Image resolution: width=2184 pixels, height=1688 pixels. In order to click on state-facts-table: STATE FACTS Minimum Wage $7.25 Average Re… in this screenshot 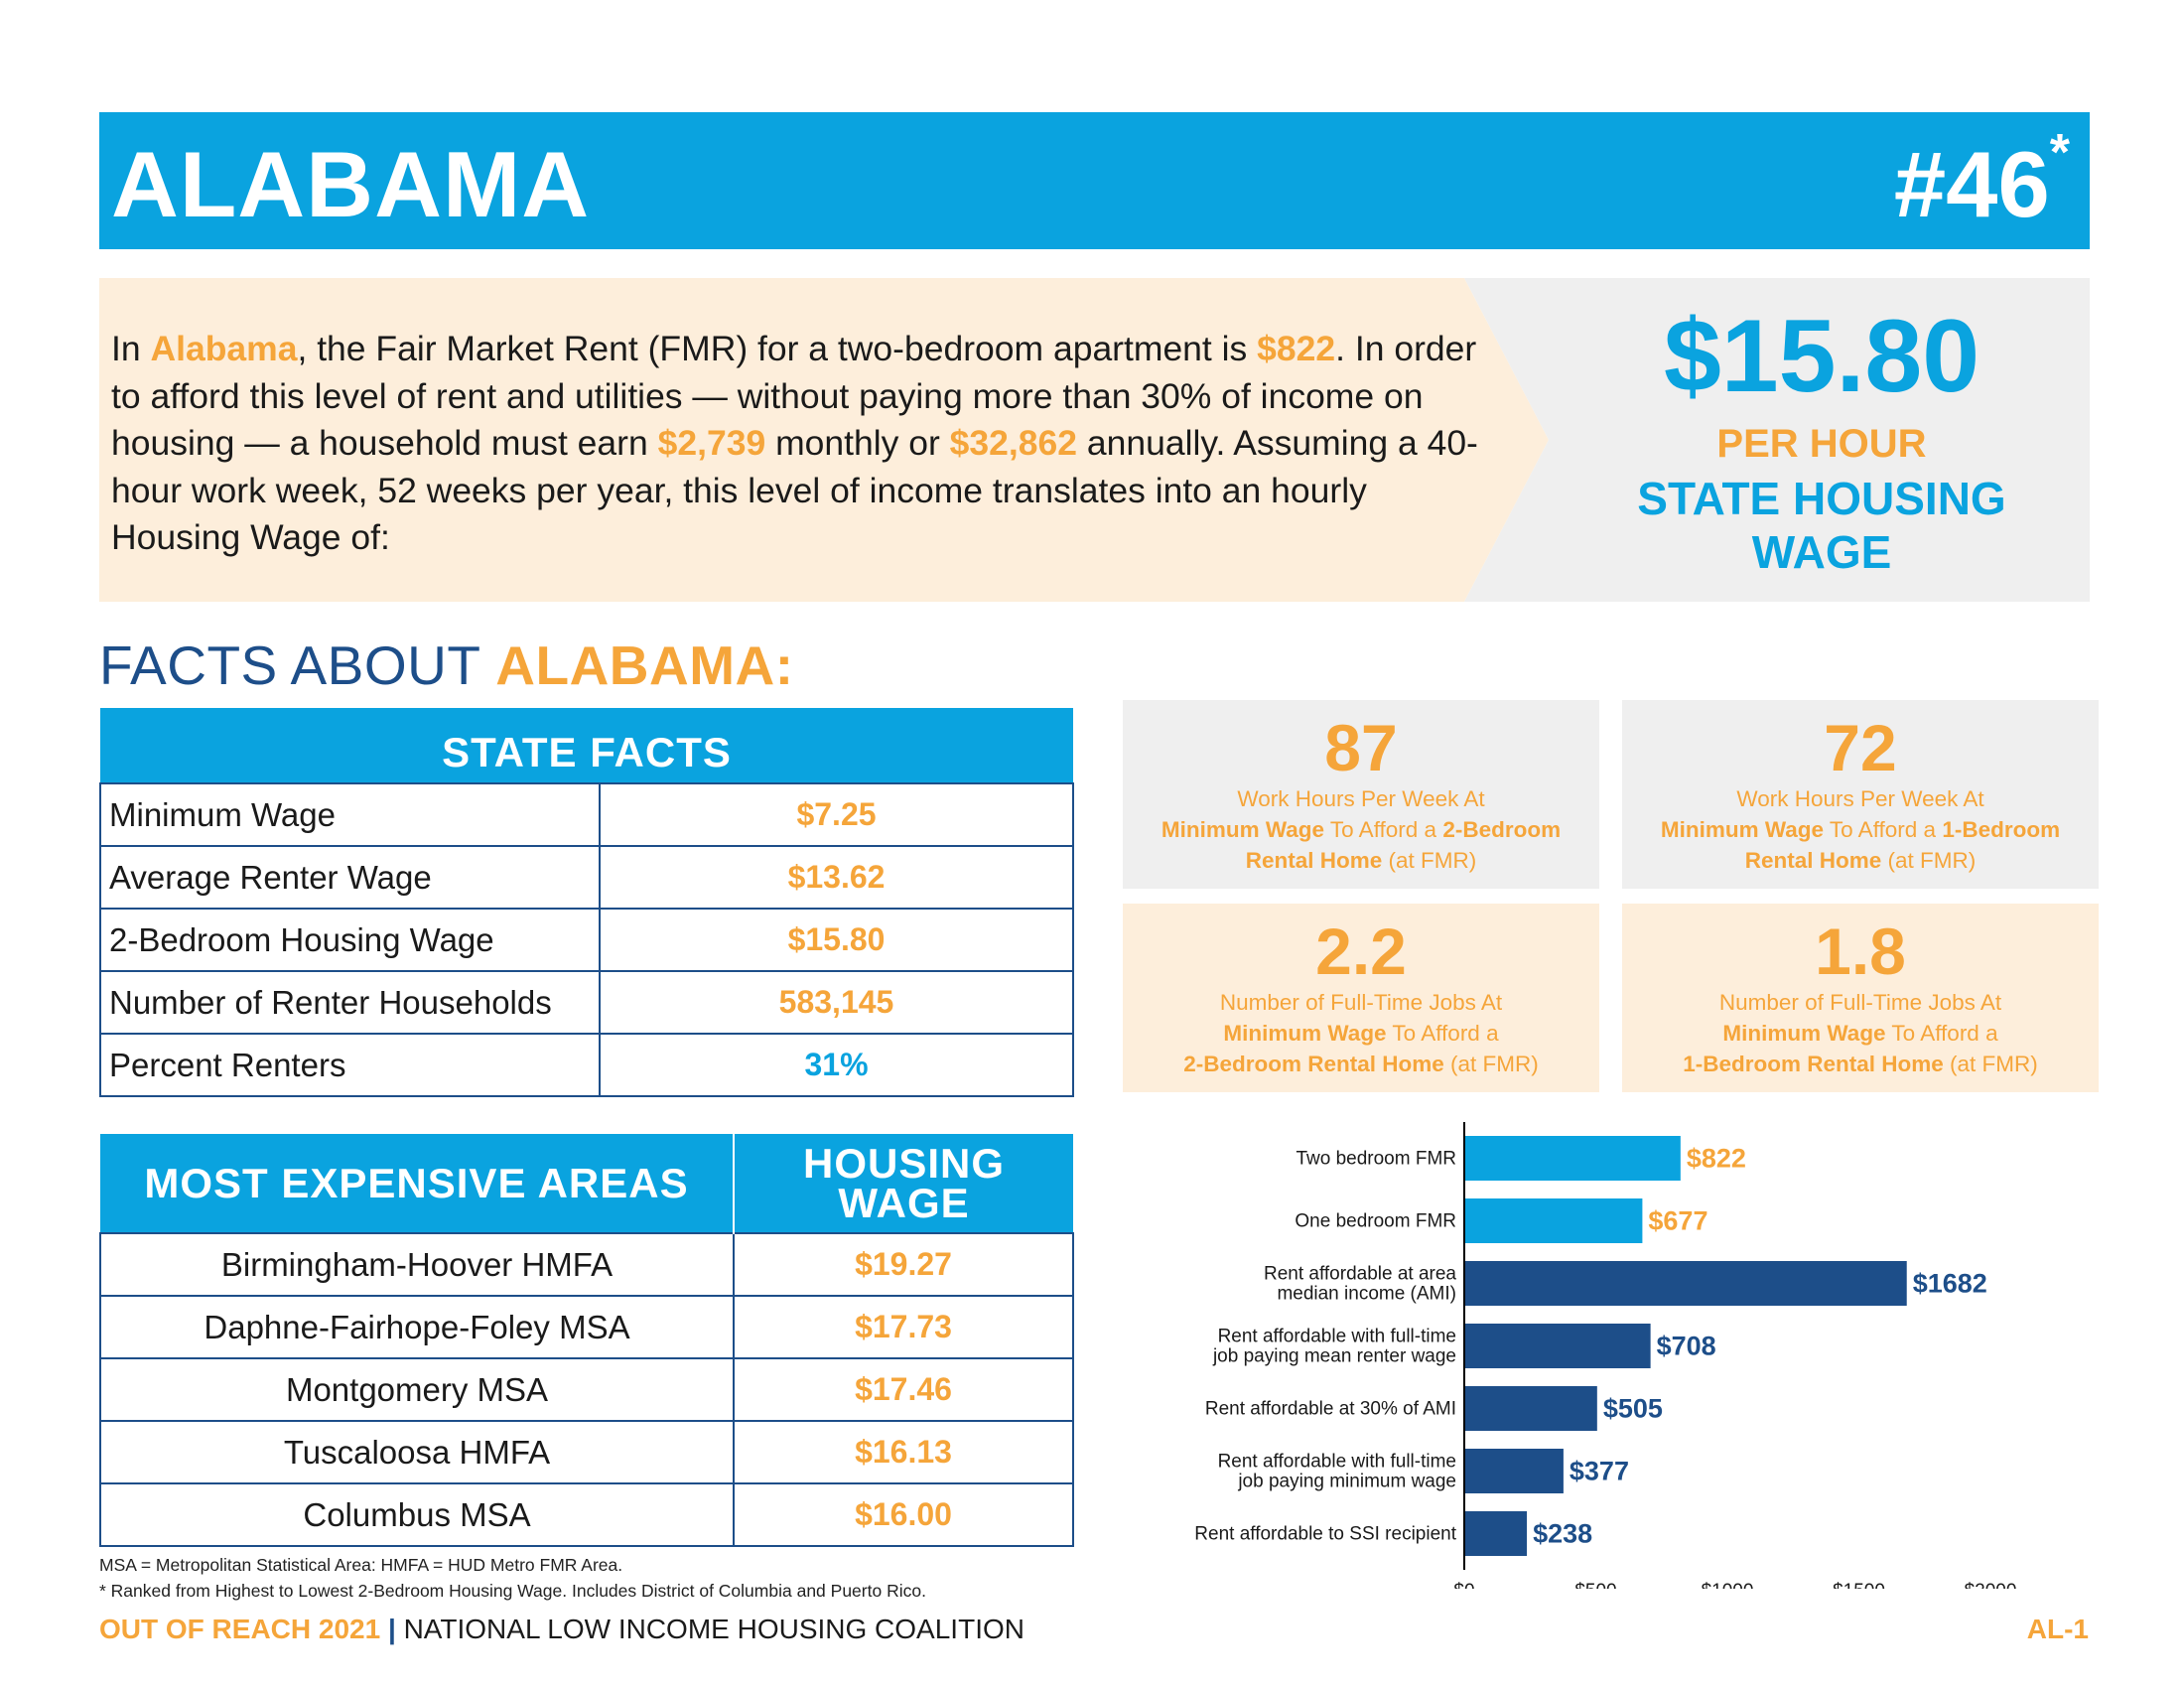, I will do `click(586, 902)`.